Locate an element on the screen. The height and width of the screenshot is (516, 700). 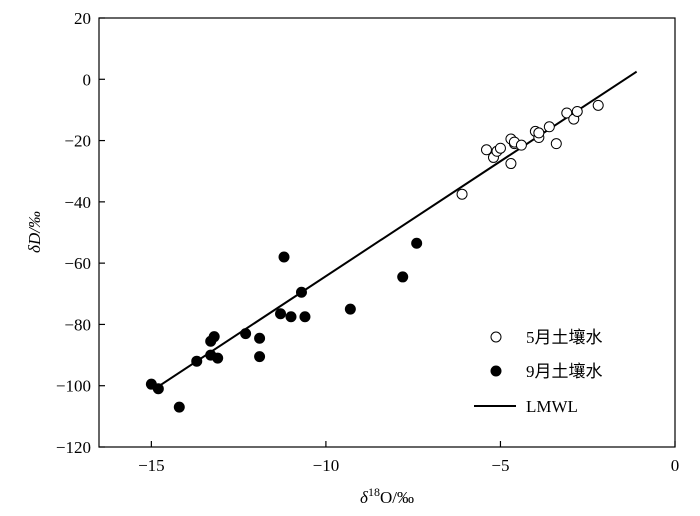
legend-marker-may is located at coordinates (496, 337).